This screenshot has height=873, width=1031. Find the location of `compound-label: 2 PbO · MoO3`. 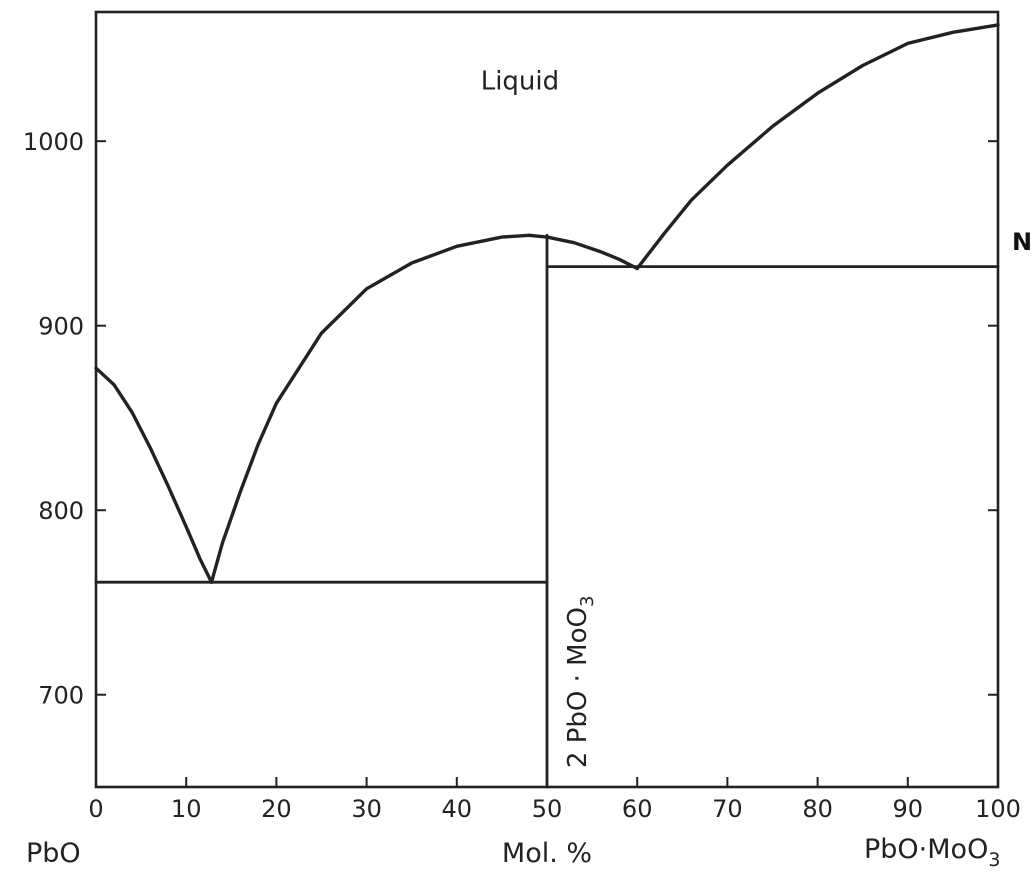

compound-label: 2 PbO · MoO3 is located at coordinates (580, 682).